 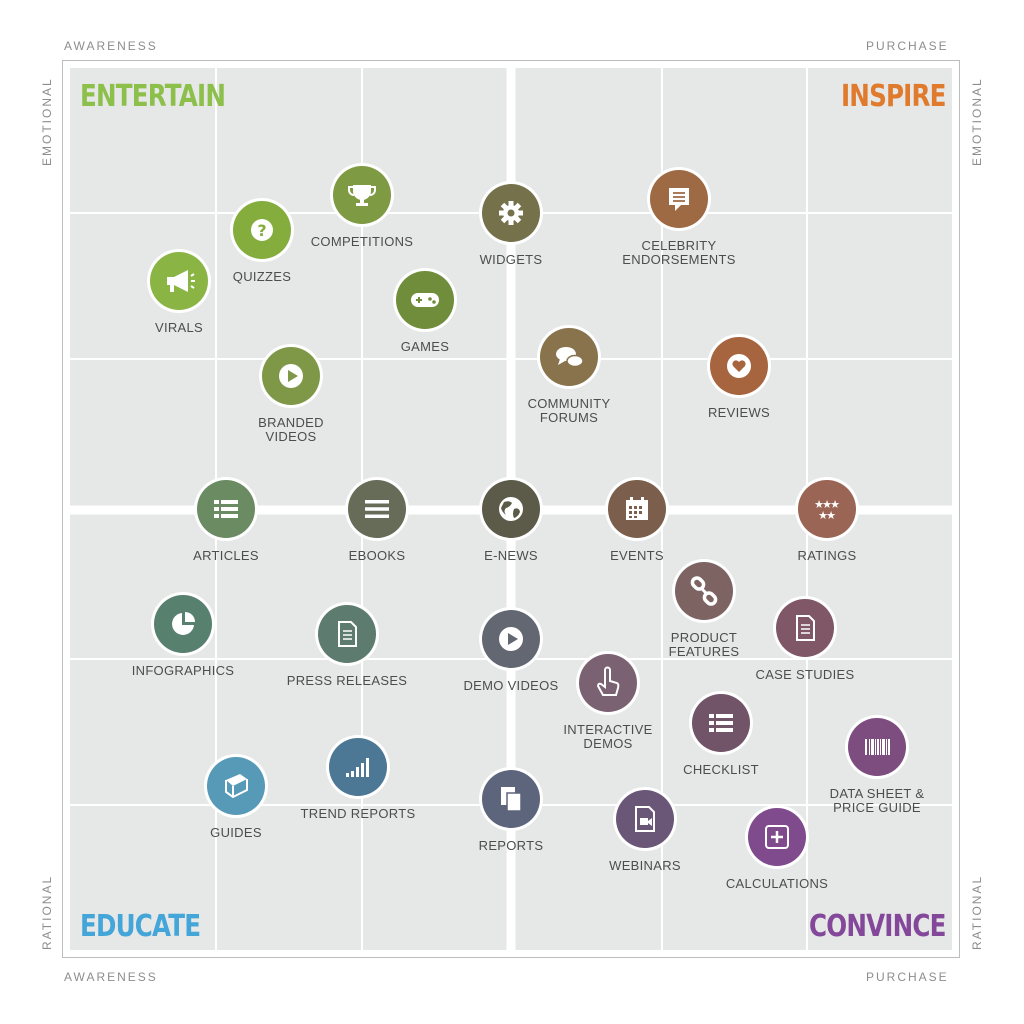 What do you see at coordinates (739, 366) in the screenshot?
I see `heart-icon` at bounding box center [739, 366].